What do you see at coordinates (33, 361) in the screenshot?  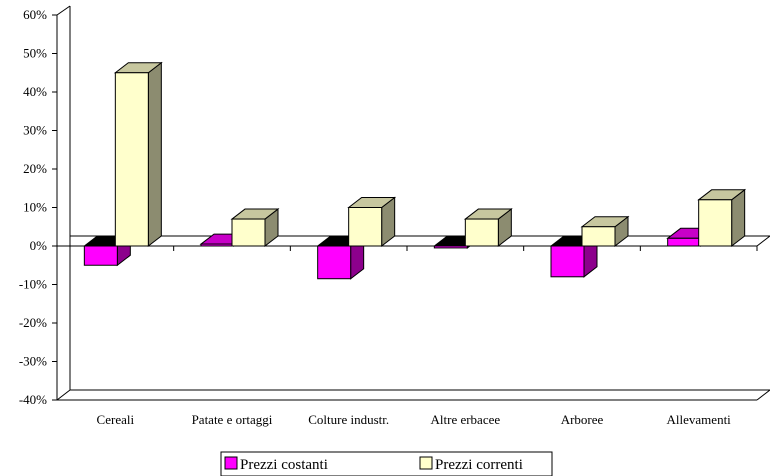 I see `y-tick-label: -30%` at bounding box center [33, 361].